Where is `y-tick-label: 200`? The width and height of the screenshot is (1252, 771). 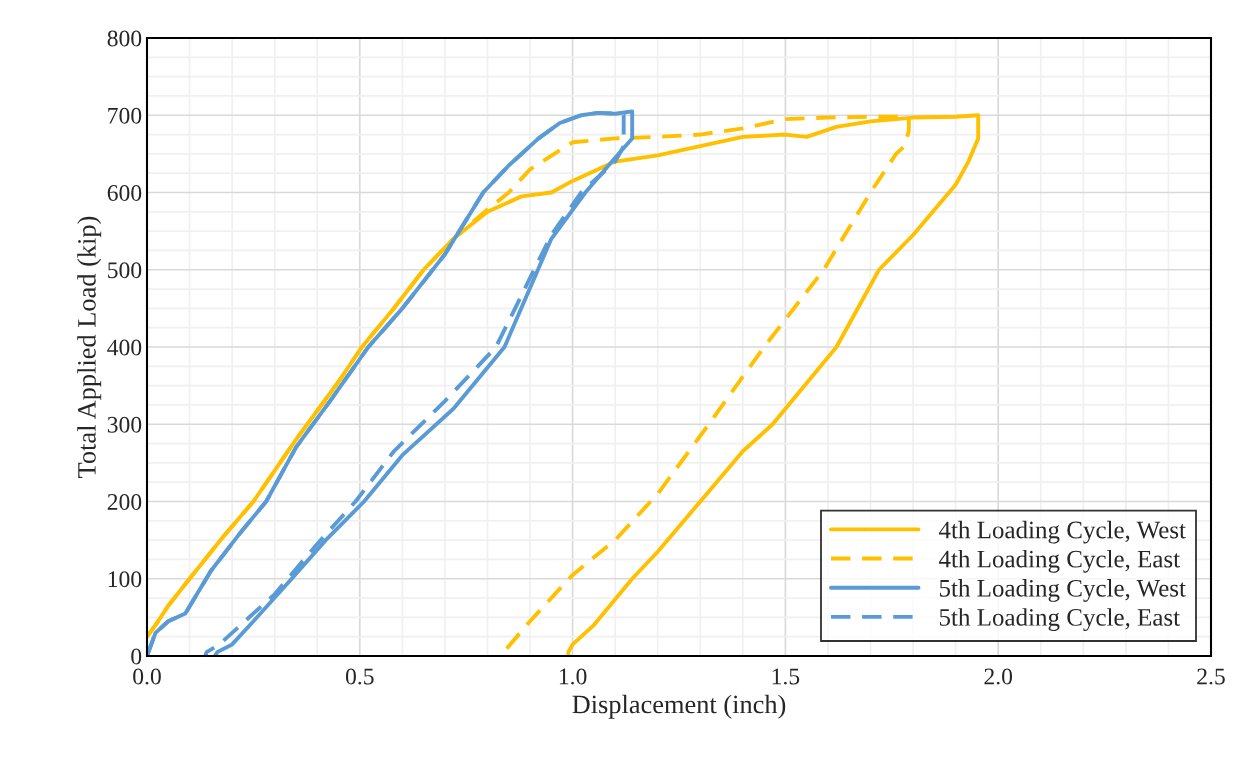 y-tick-label: 200 is located at coordinates (124, 501).